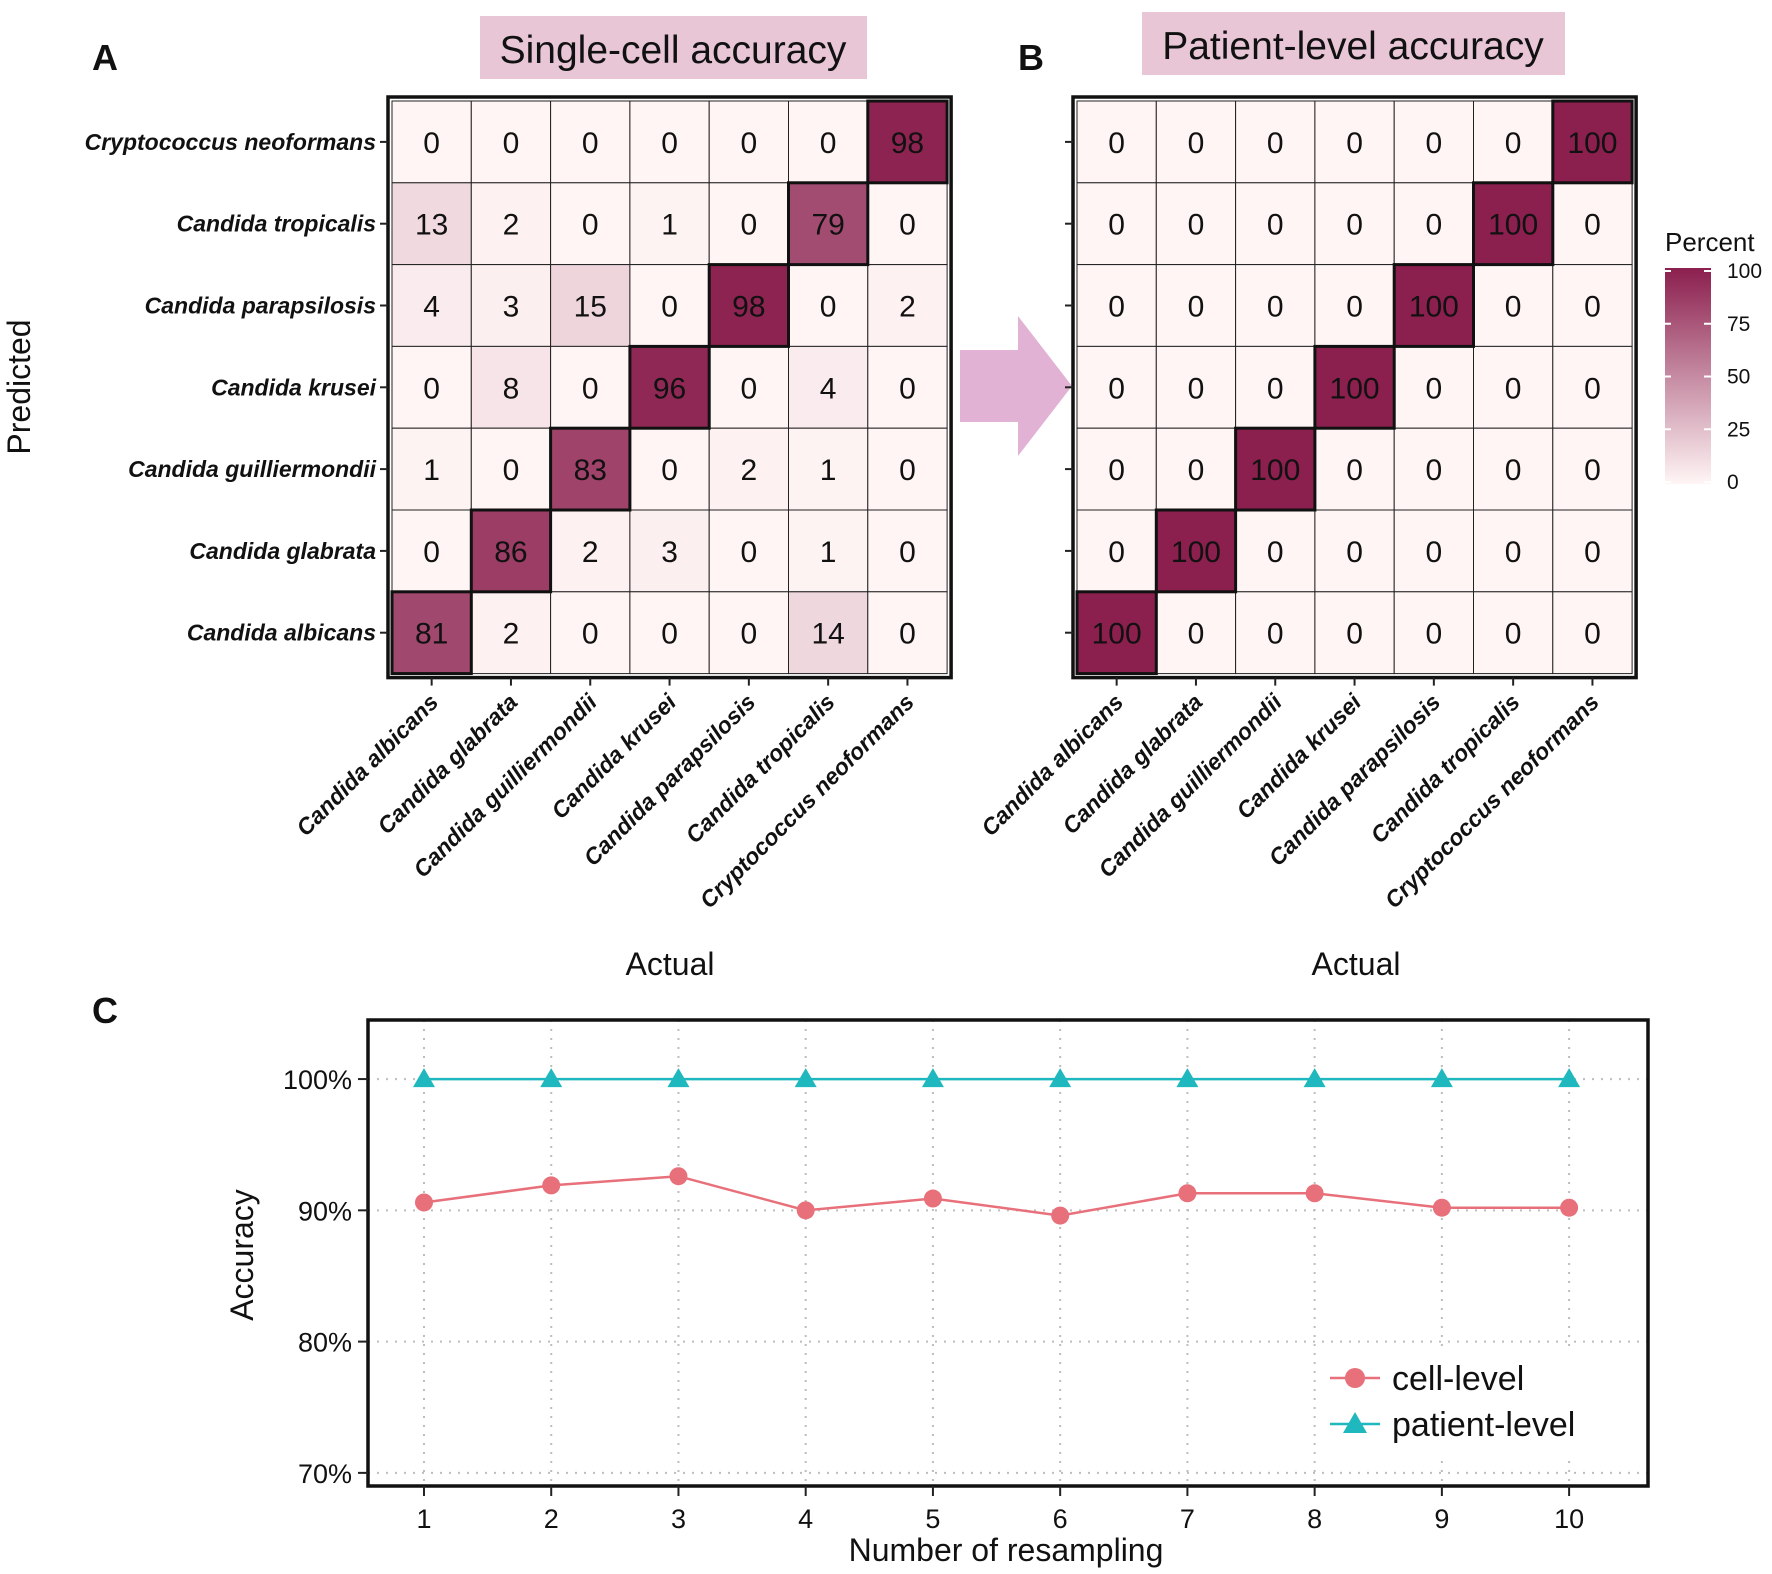  What do you see at coordinates (1738, 324) in the screenshot?
I see `legend-tick-label: 75` at bounding box center [1738, 324].